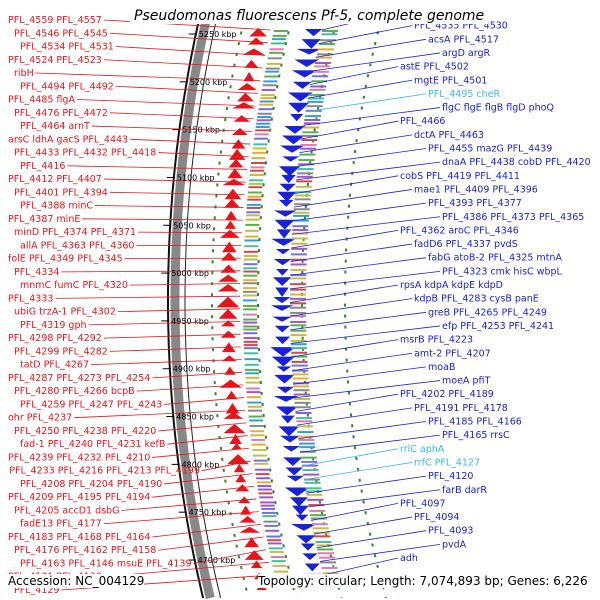 This screenshot has height=600, width=600. Describe the element at coordinates (441, 367) in the screenshot. I see `forward-gene-label: moaB` at that location.